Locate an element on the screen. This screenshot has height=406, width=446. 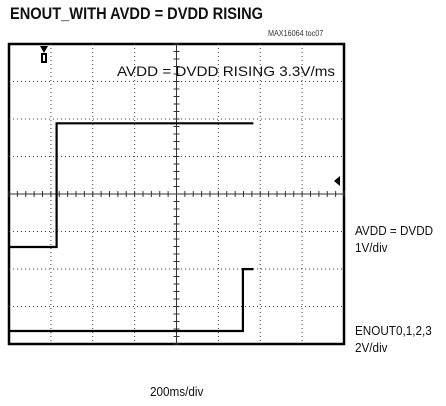
timebase-label: 200ms/div is located at coordinates (177, 391).